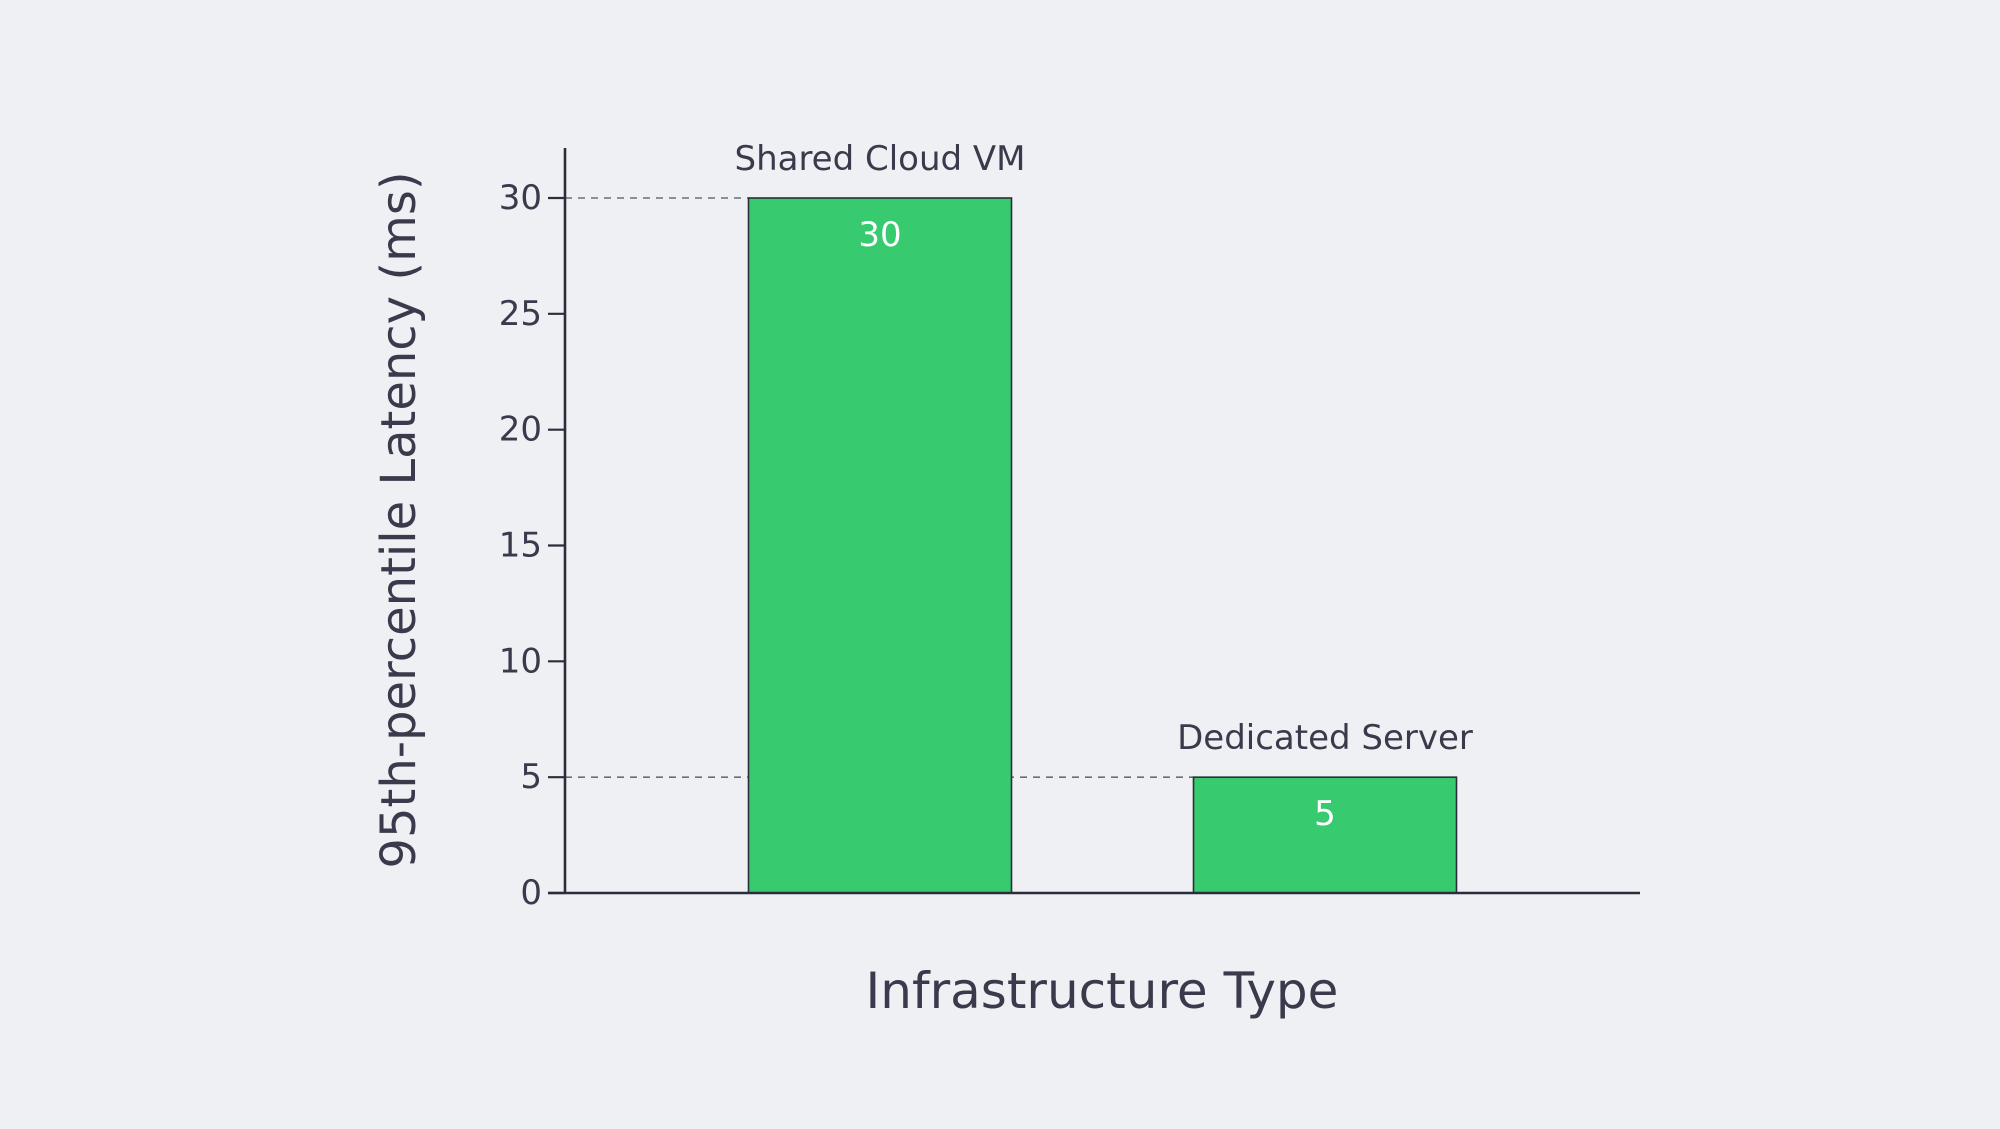 This screenshot has width=2000, height=1129. I want to click on y-tick-label: 10, so click(520, 661).